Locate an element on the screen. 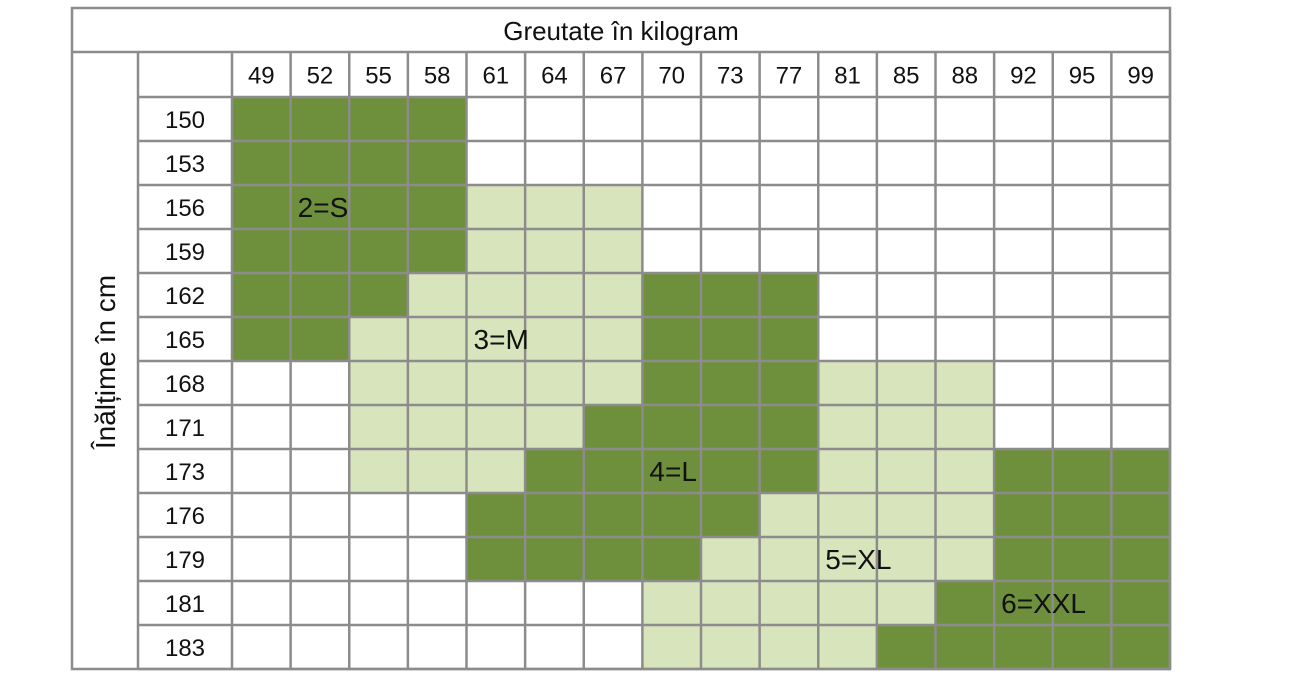 This screenshot has height=686, width=1304. height-header: 162 is located at coordinates (185, 296).